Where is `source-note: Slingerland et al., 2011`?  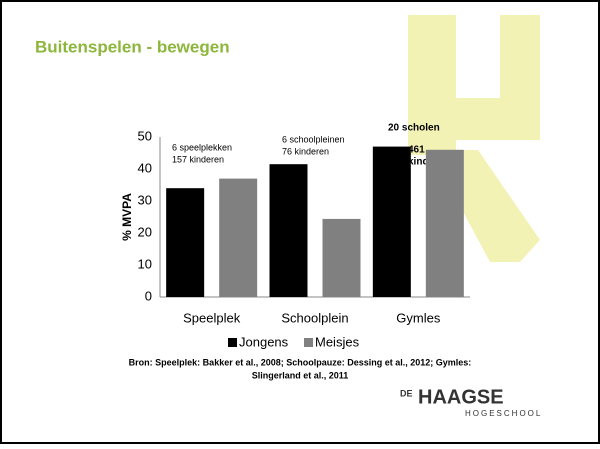 source-note: Slingerland et al., 2011 is located at coordinates (300, 375).